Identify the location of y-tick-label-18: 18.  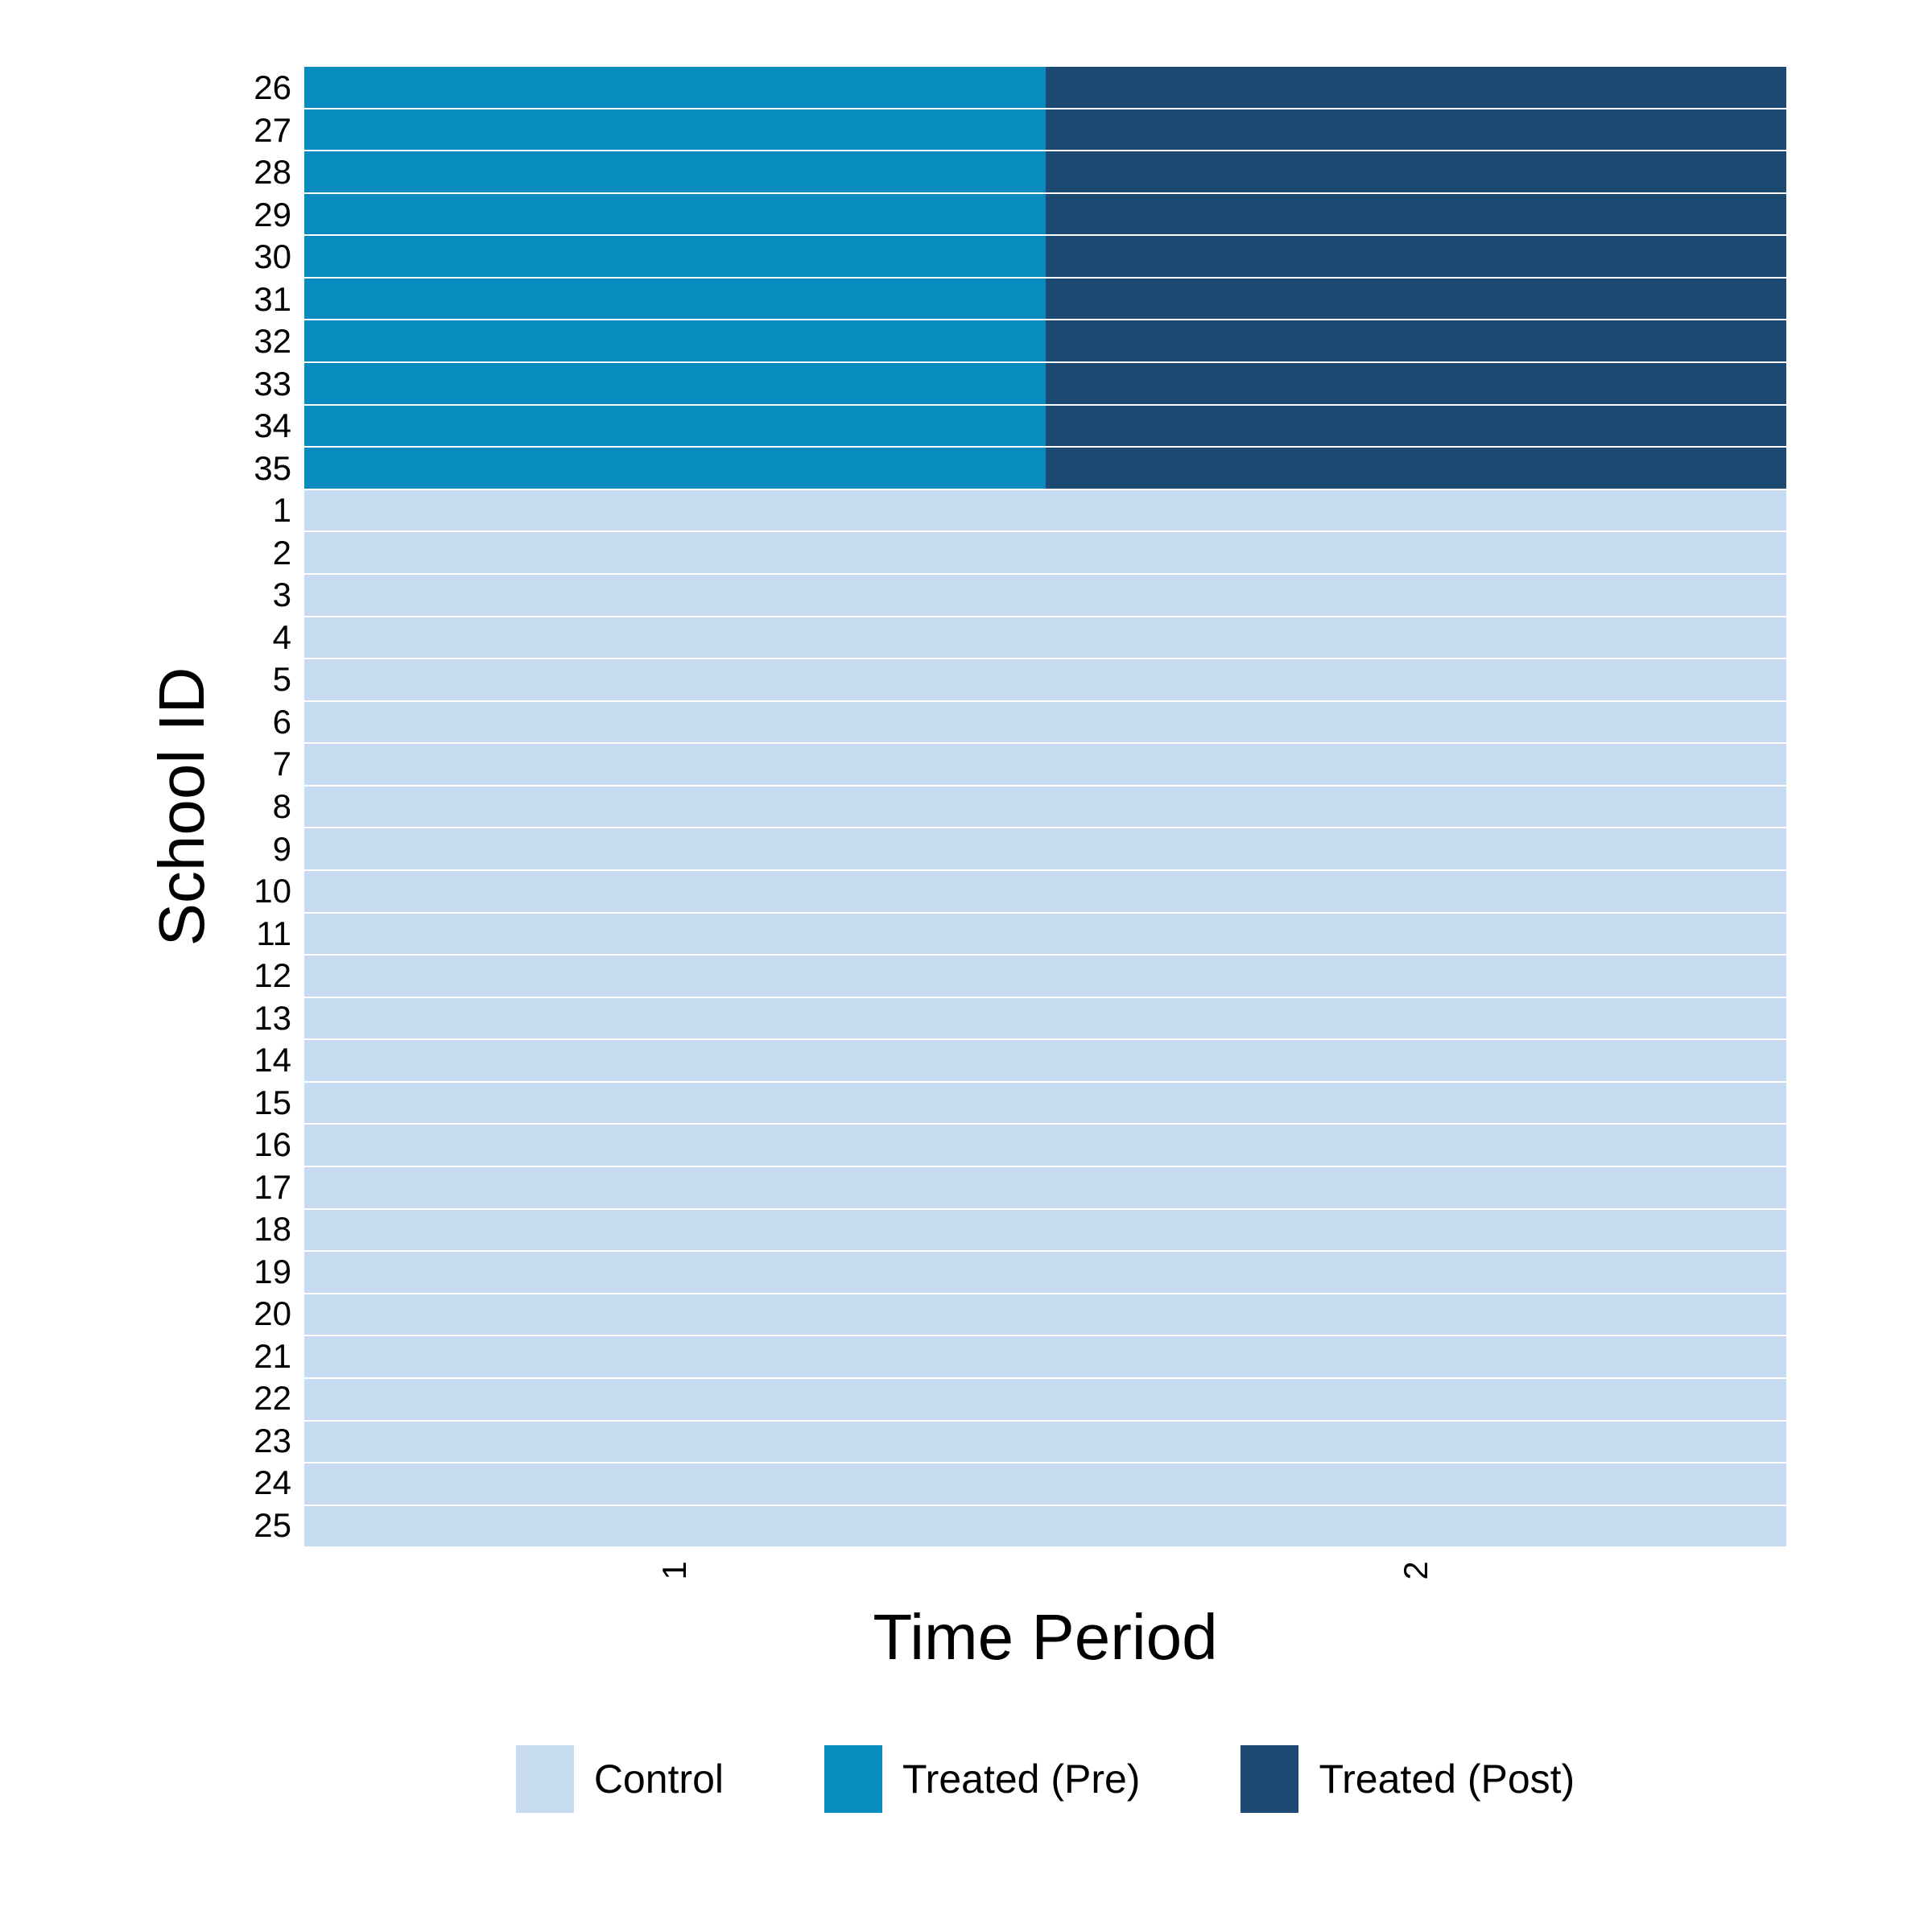
(272, 1229).